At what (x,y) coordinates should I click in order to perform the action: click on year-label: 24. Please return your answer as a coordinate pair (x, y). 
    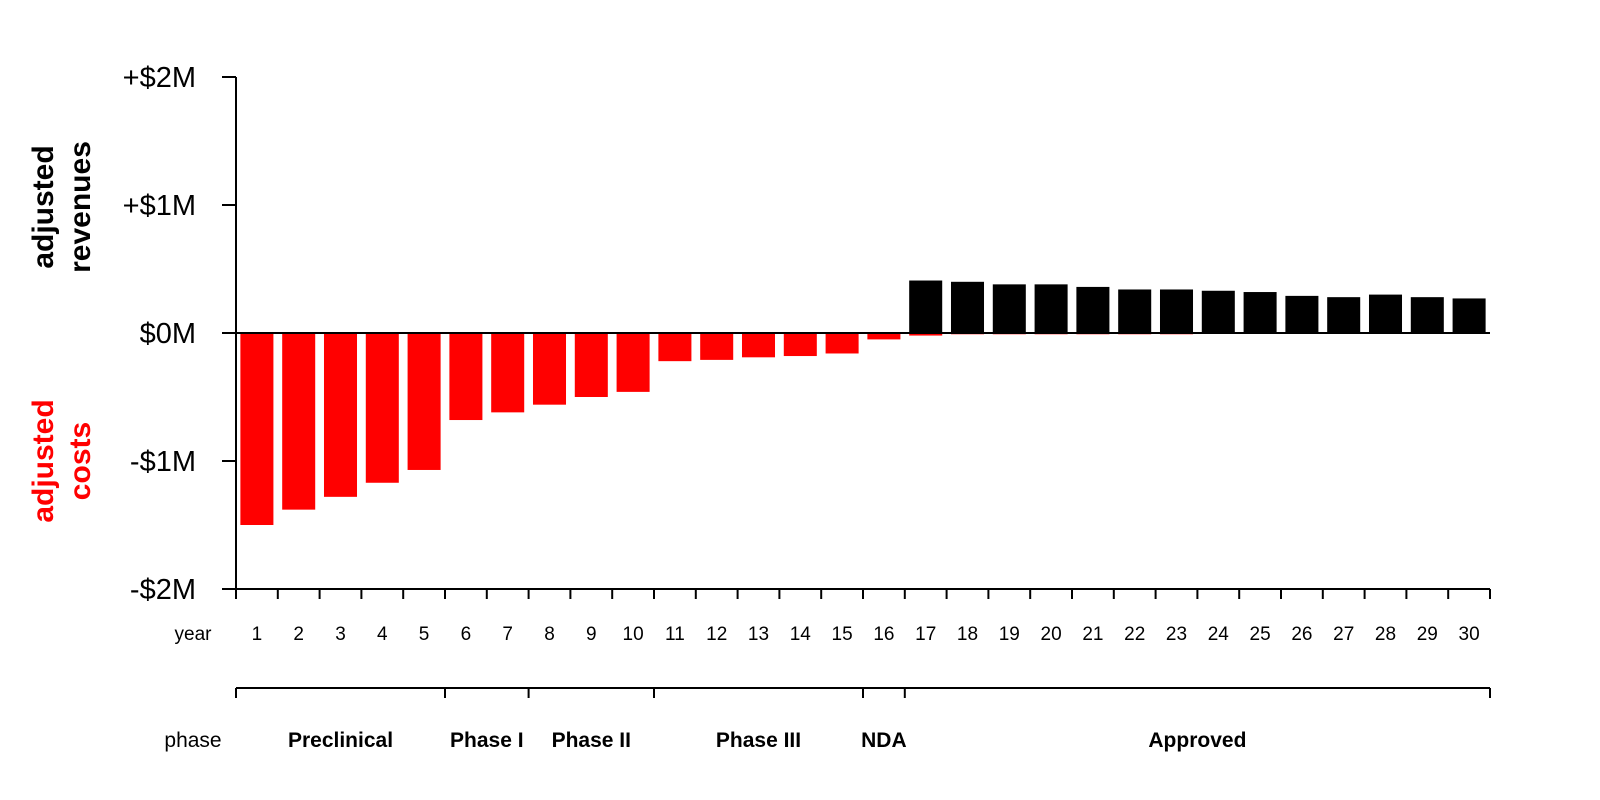
    Looking at the image, I should click on (1219, 634).